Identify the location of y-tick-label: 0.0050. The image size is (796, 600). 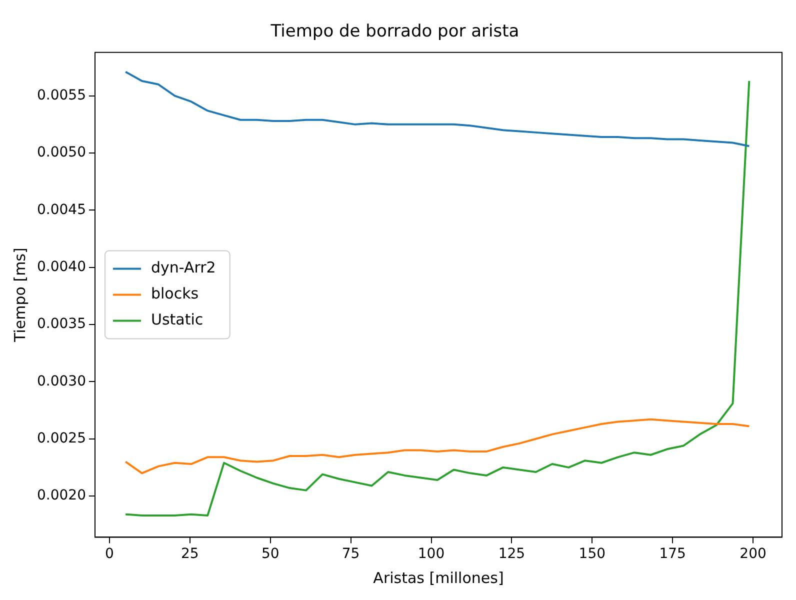
(61, 152).